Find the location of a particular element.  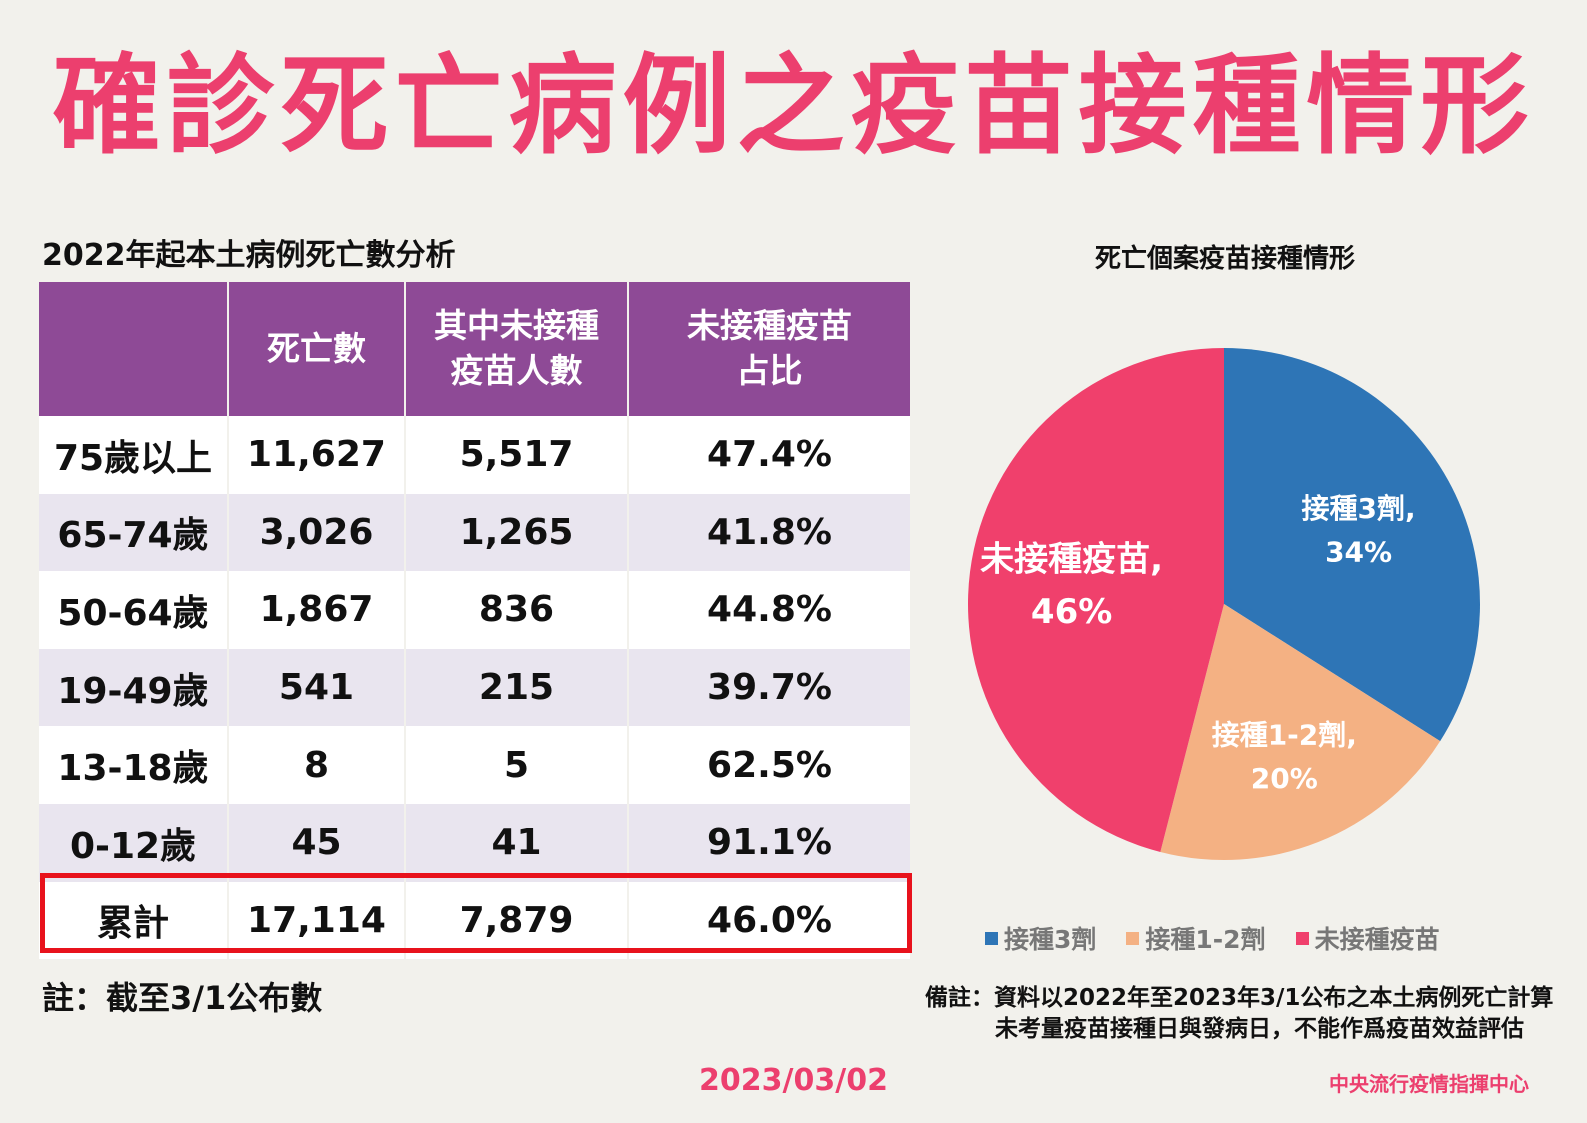

table-row: 0-12歲 45 41 91.1% is located at coordinates (474, 842).